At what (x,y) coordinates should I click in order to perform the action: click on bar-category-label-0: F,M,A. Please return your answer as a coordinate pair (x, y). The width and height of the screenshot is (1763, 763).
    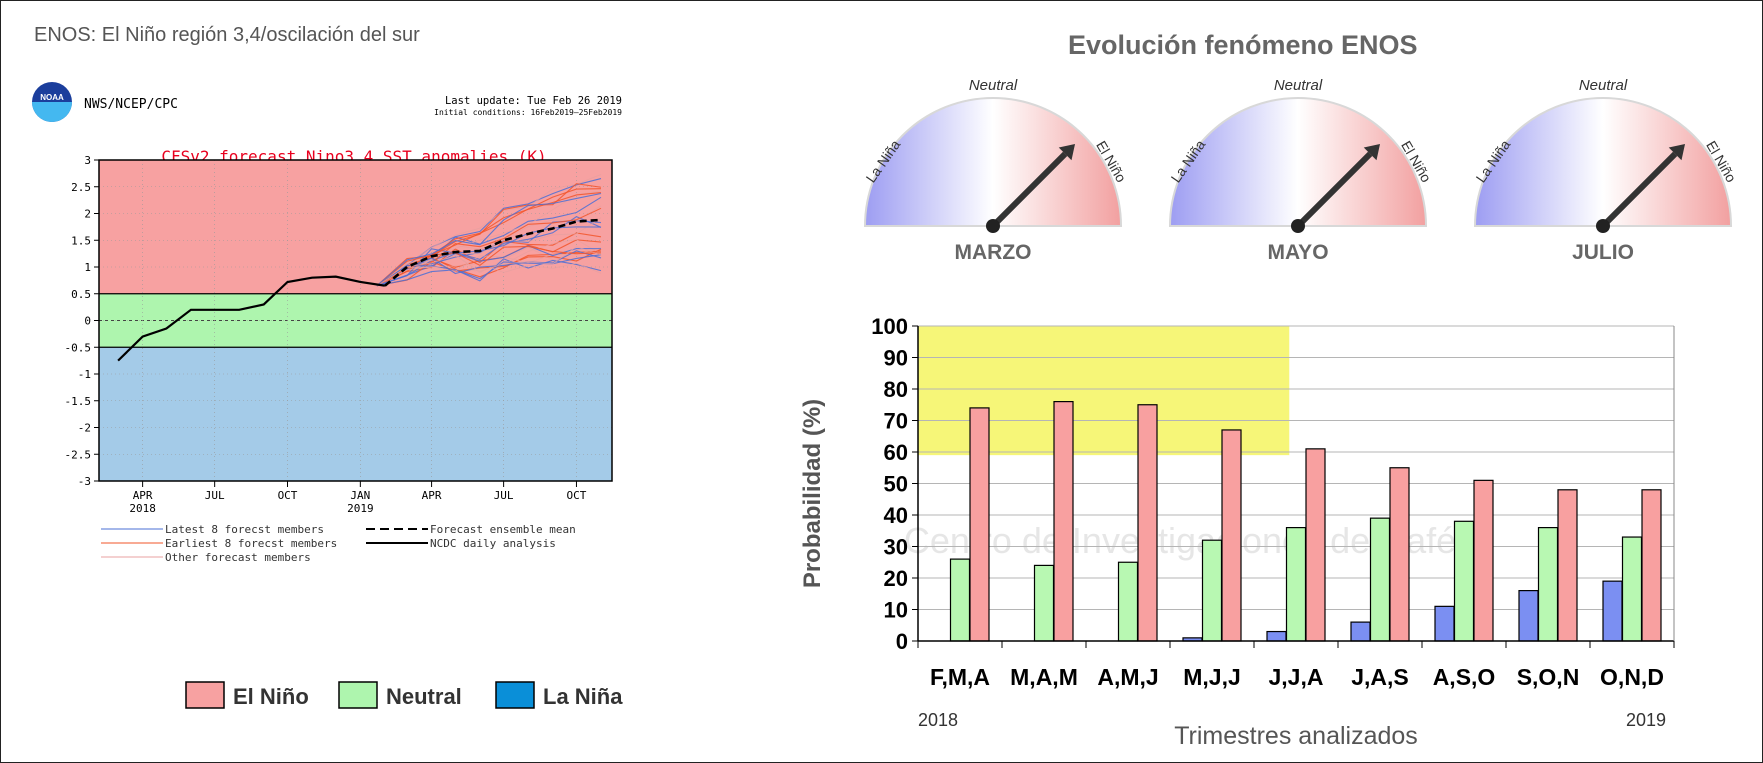
    Looking at the image, I should click on (960, 677).